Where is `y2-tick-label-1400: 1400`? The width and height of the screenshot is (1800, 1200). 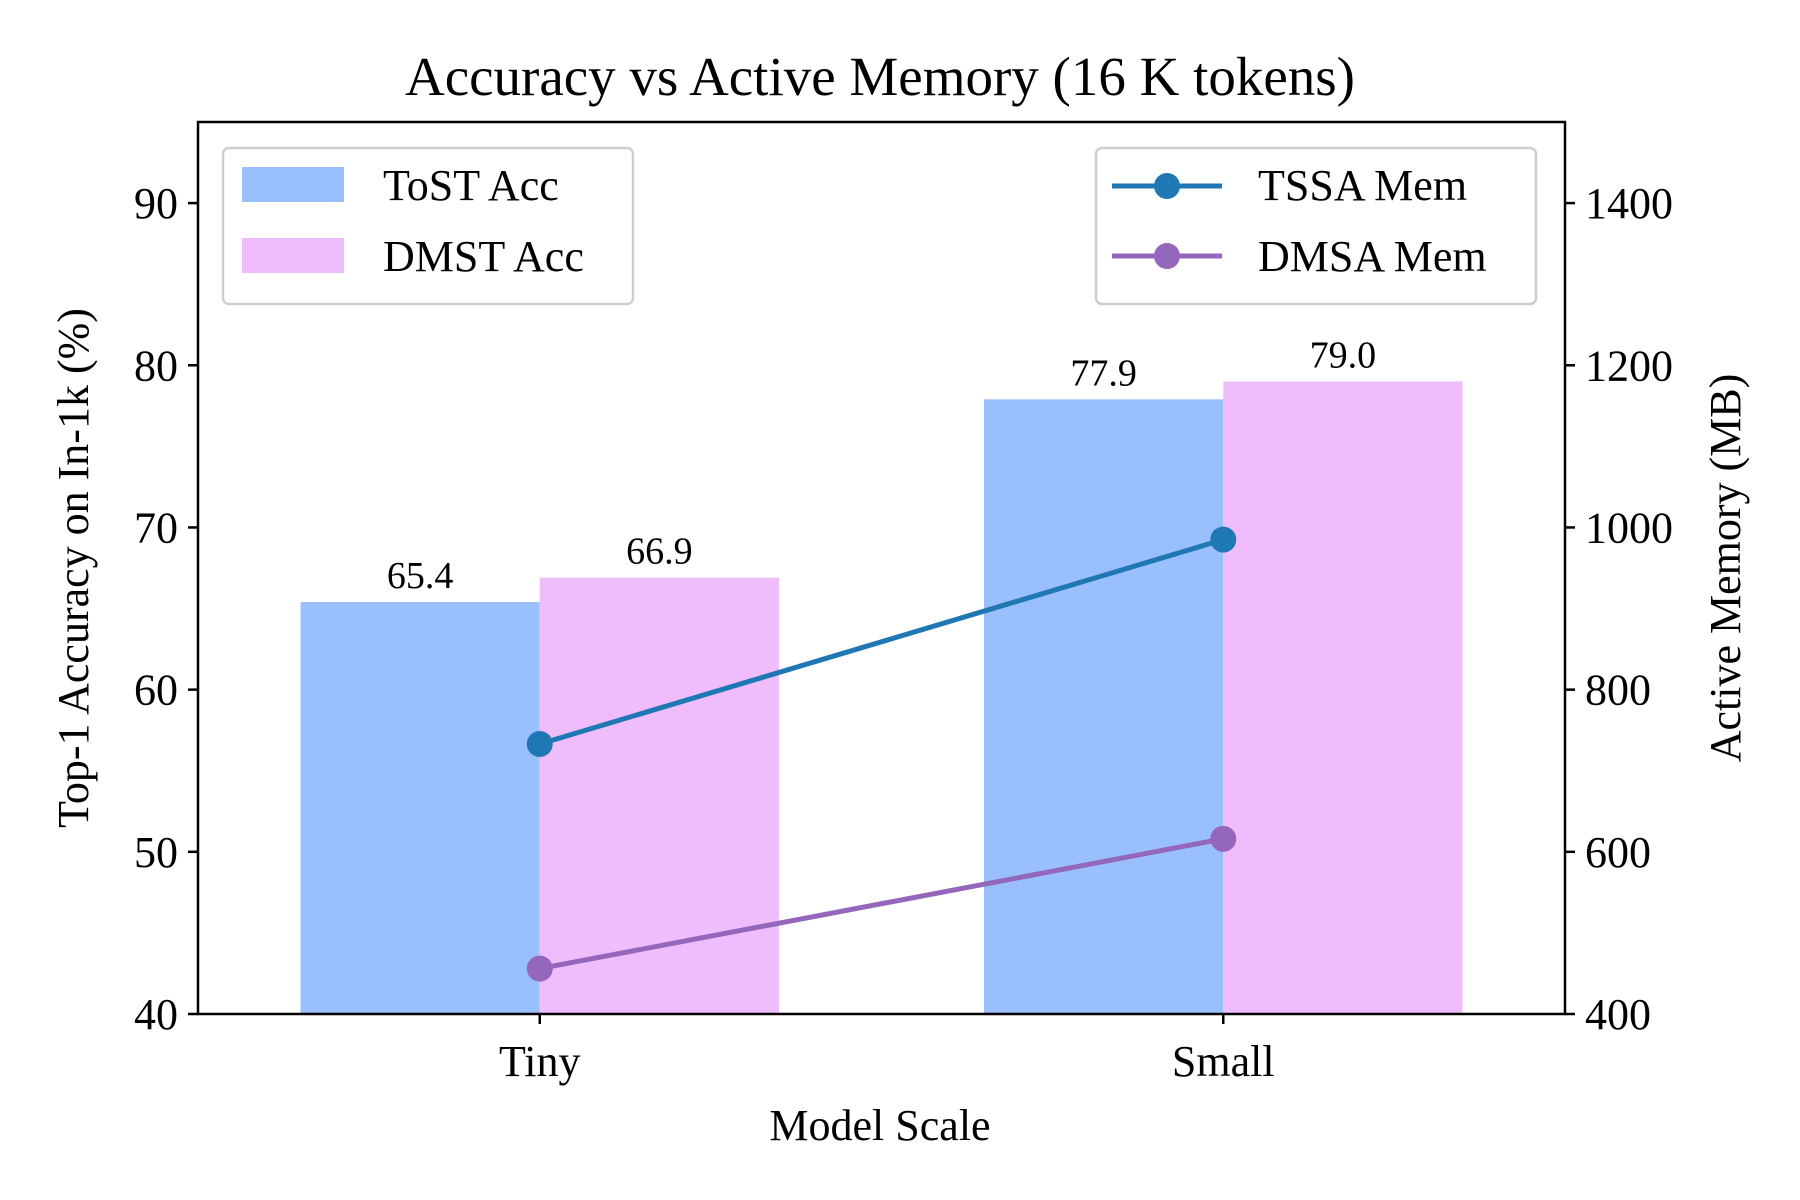 y2-tick-label-1400: 1400 is located at coordinates (1629, 203).